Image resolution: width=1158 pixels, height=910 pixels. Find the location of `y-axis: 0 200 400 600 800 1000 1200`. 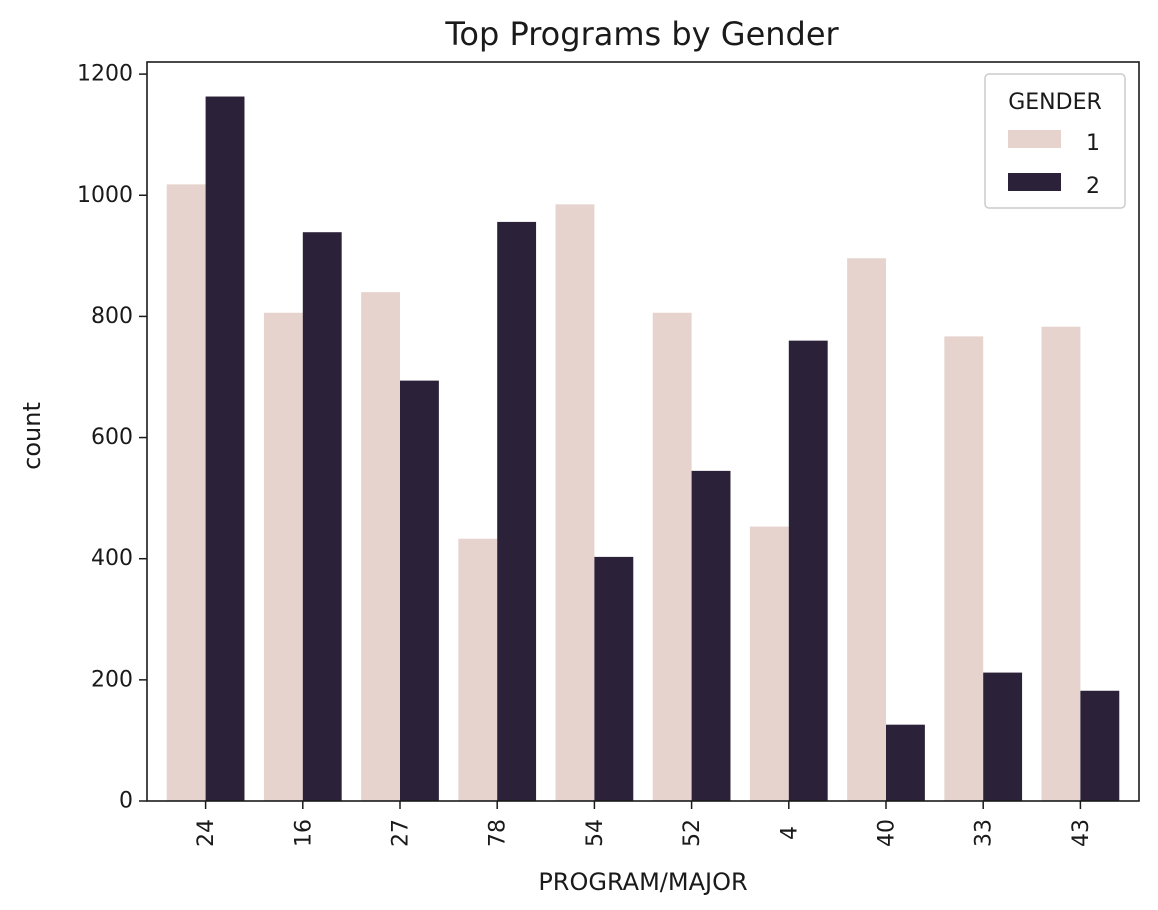

y-axis: 0 200 400 600 800 1000 1200 is located at coordinates (112, 438).